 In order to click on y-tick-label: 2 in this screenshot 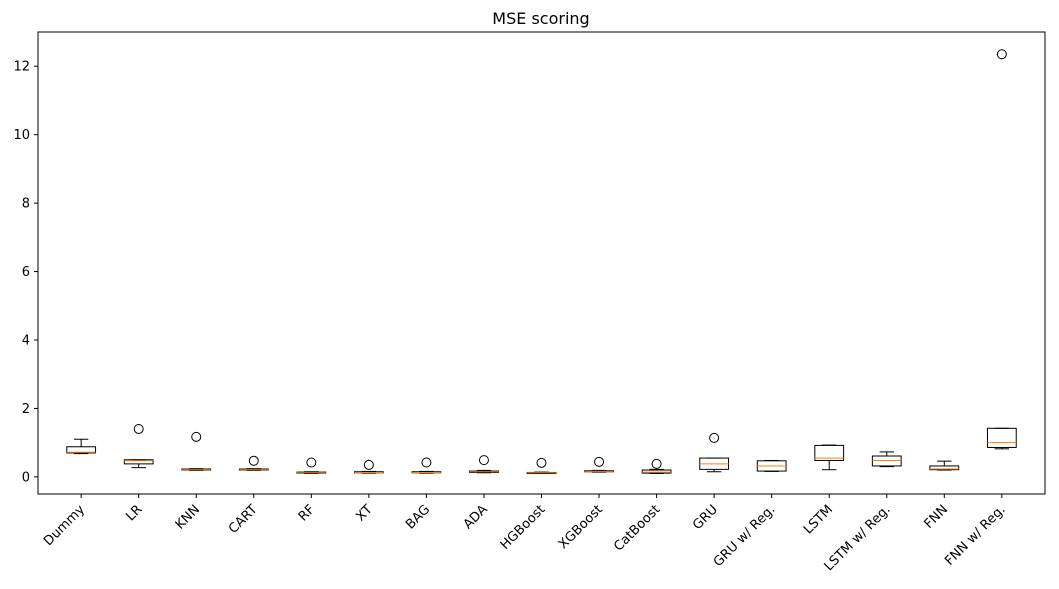, I will do `click(26, 409)`.